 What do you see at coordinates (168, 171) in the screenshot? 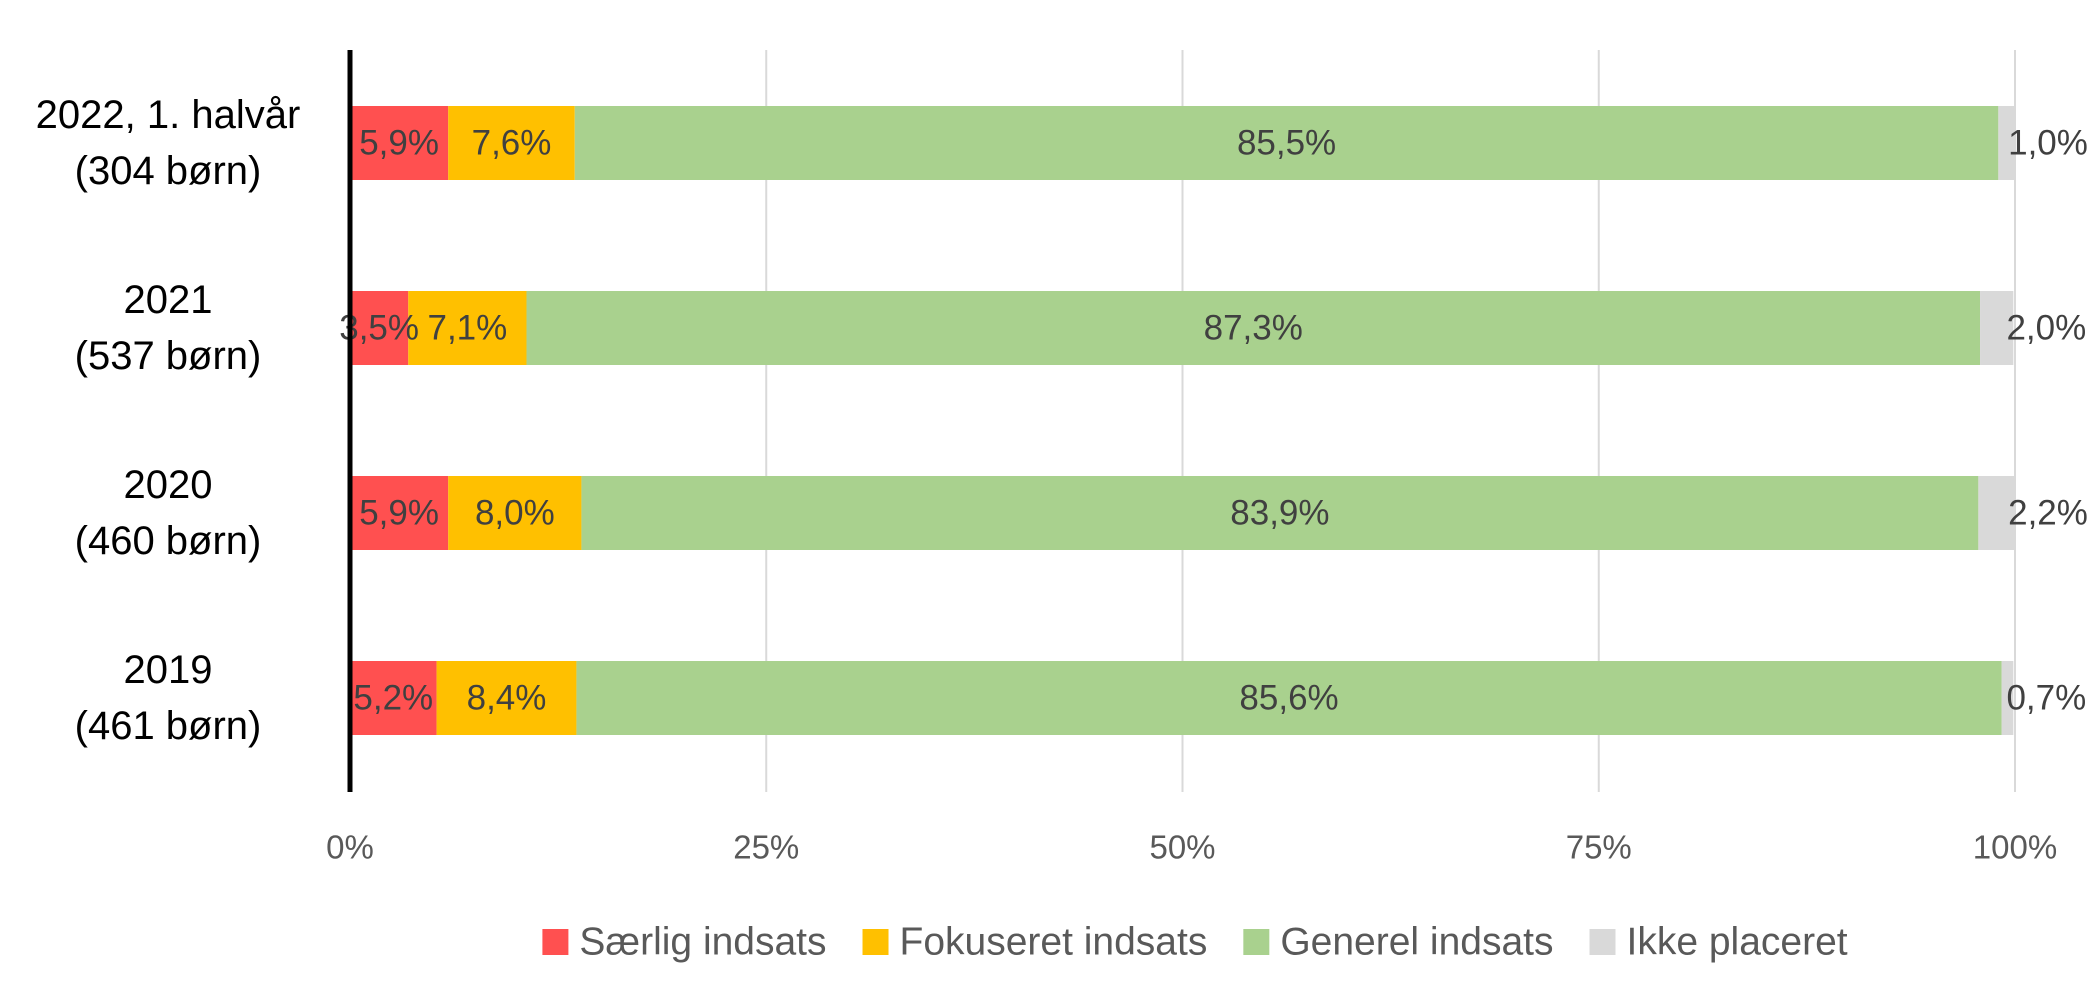
I see `category-label: (304 børn)` at bounding box center [168, 171].